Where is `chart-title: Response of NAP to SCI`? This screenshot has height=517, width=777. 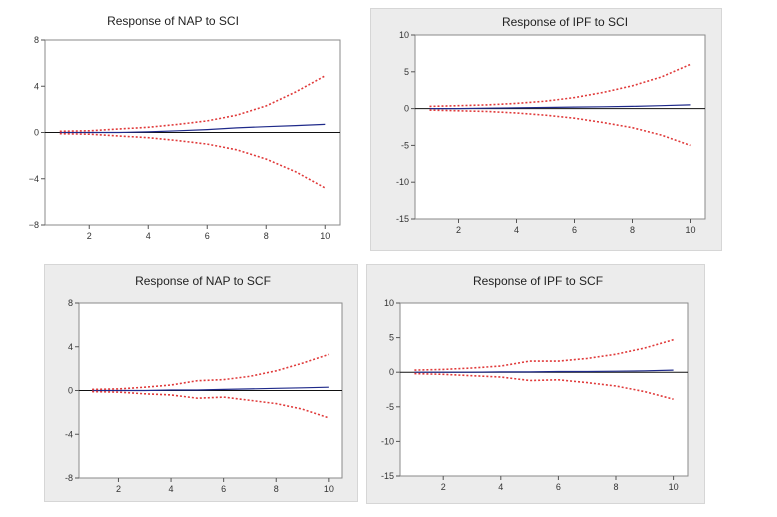 chart-title: Response of NAP to SCI is located at coordinates (173, 21).